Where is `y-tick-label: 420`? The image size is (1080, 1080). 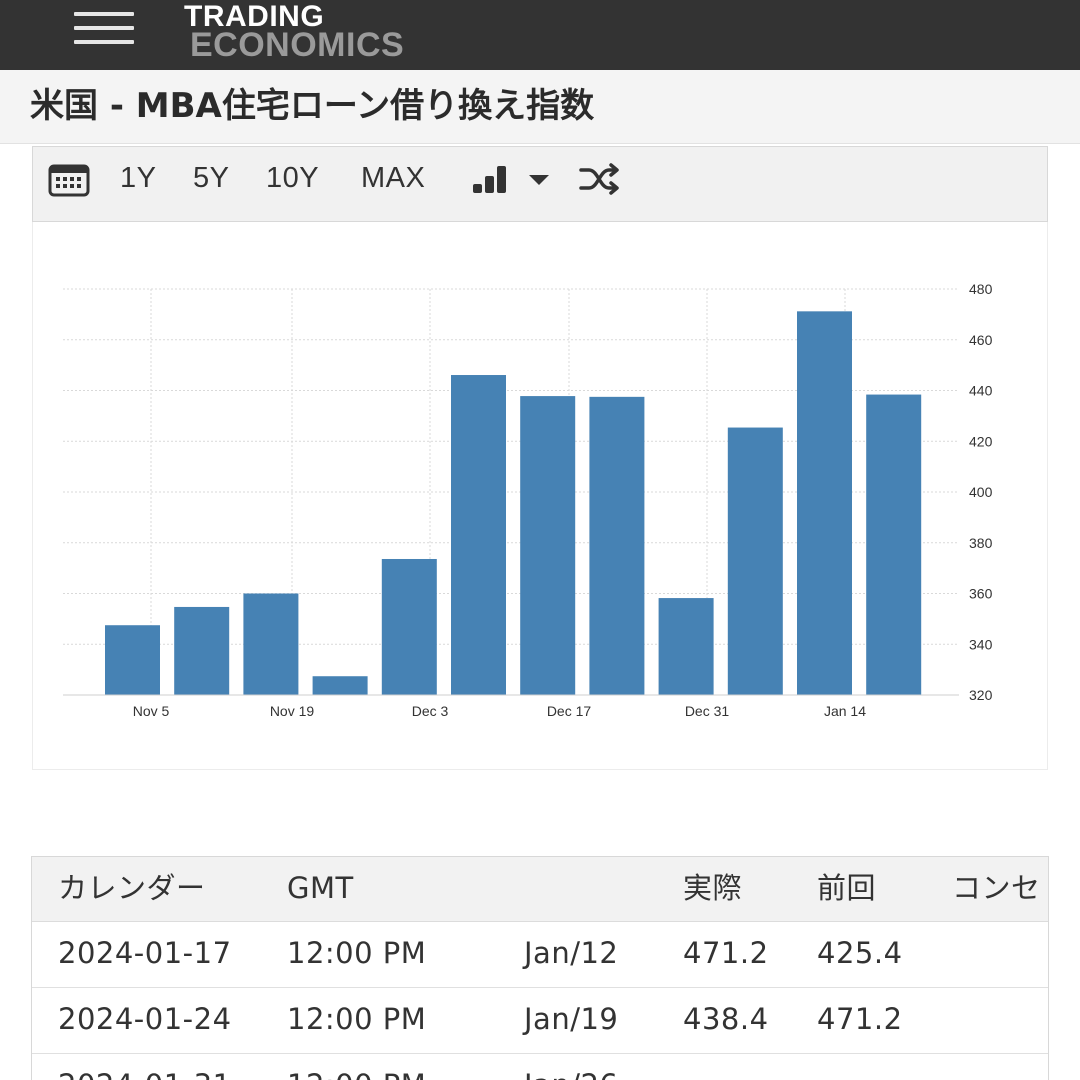 y-tick-label: 420 is located at coordinates (981, 441).